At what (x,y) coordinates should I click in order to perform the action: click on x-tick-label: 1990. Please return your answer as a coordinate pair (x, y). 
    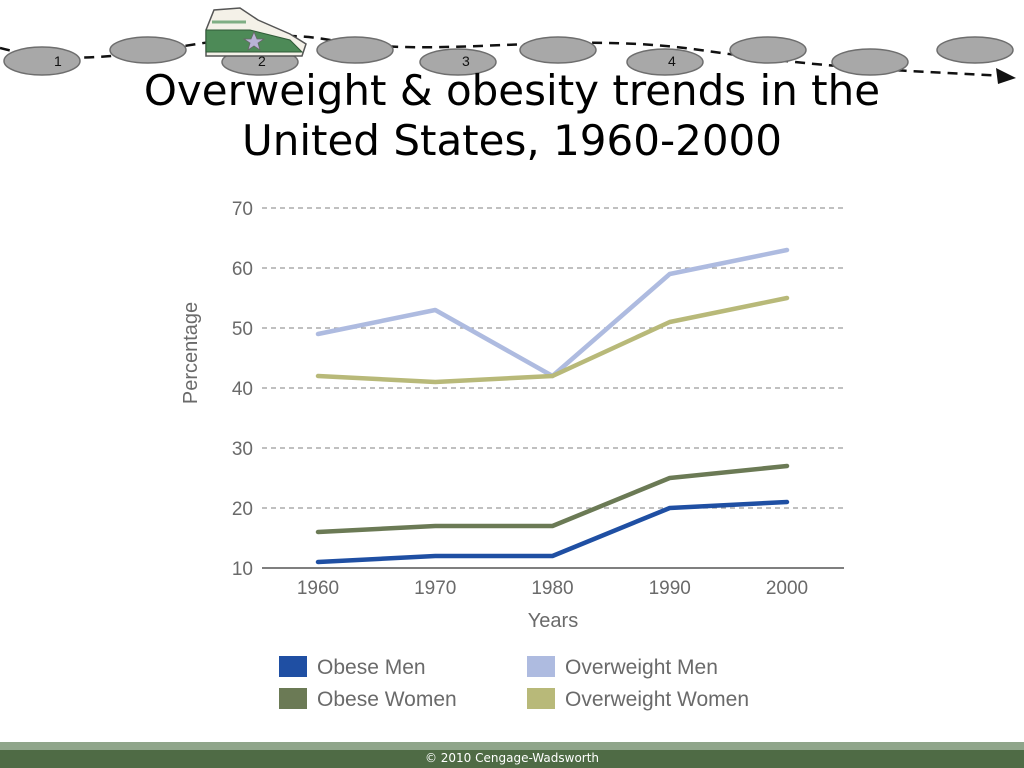
    Looking at the image, I should click on (670, 588).